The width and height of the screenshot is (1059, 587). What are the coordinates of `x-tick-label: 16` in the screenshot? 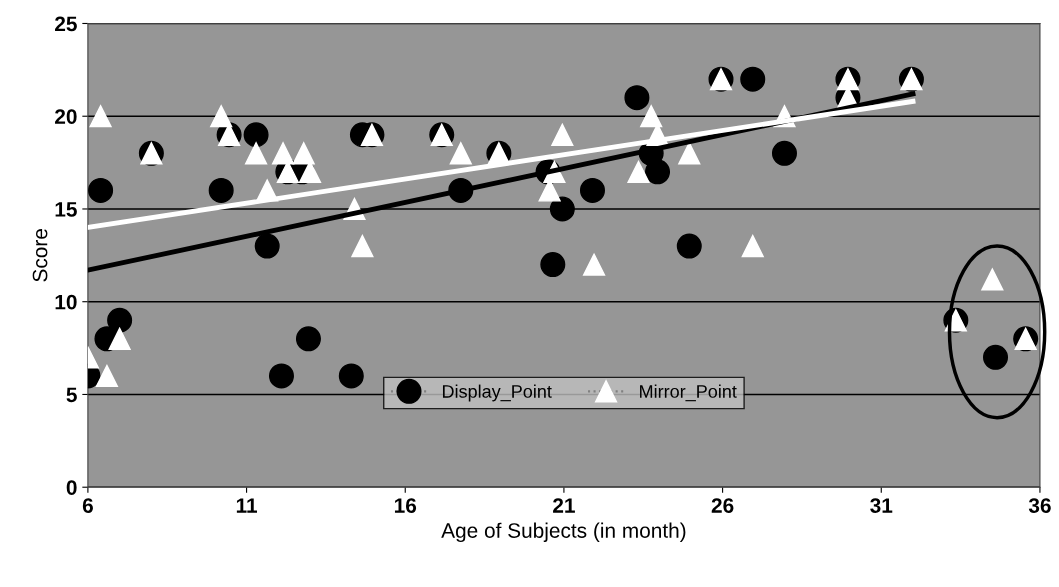 It's located at (405, 505).